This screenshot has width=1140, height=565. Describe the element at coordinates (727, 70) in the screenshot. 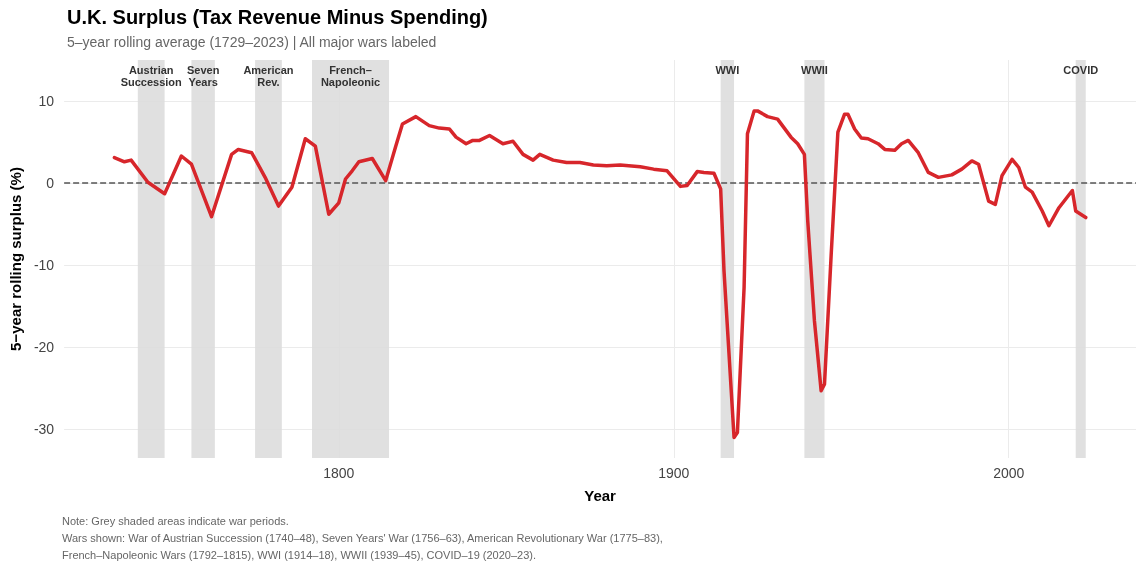

I see `band-label: WWI` at that location.